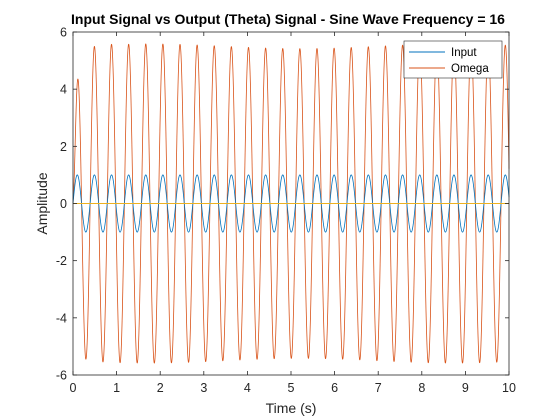 The width and height of the screenshot is (560, 420). Describe the element at coordinates (63, 33) in the screenshot. I see `y-tick-label: 6` at that location.